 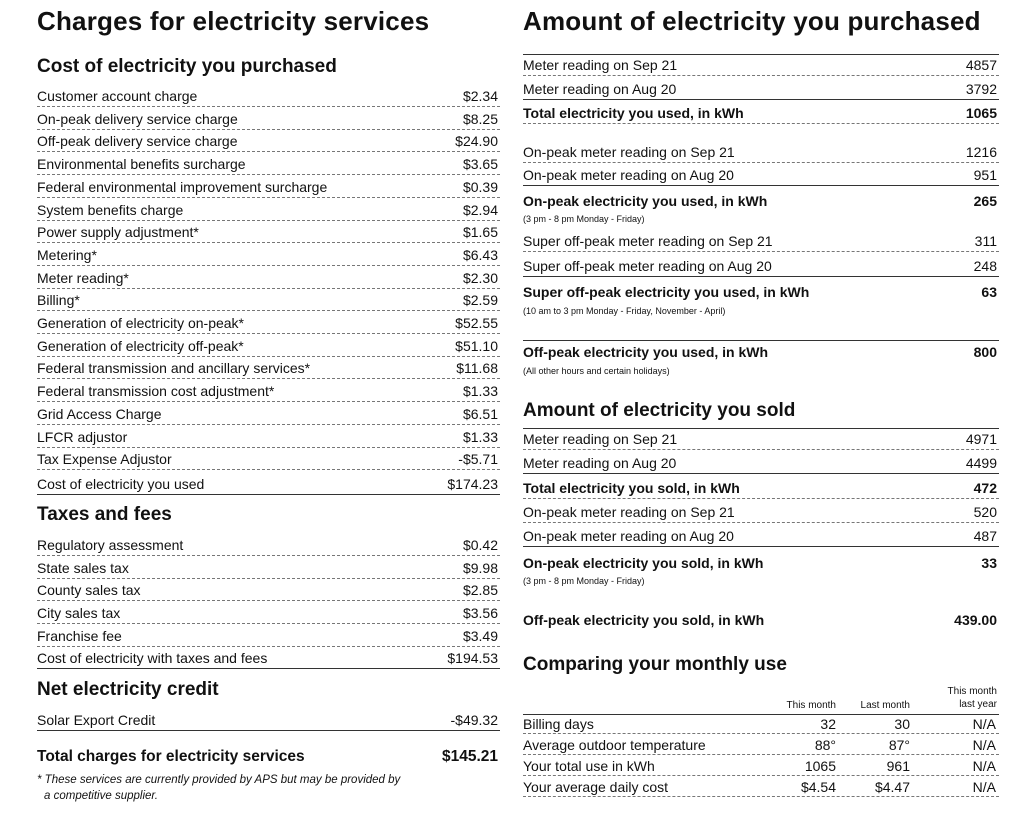 What do you see at coordinates (268, 119) in the screenshot?
I see `cost-item-row: On-peak delivery service charge $8.25` at bounding box center [268, 119].